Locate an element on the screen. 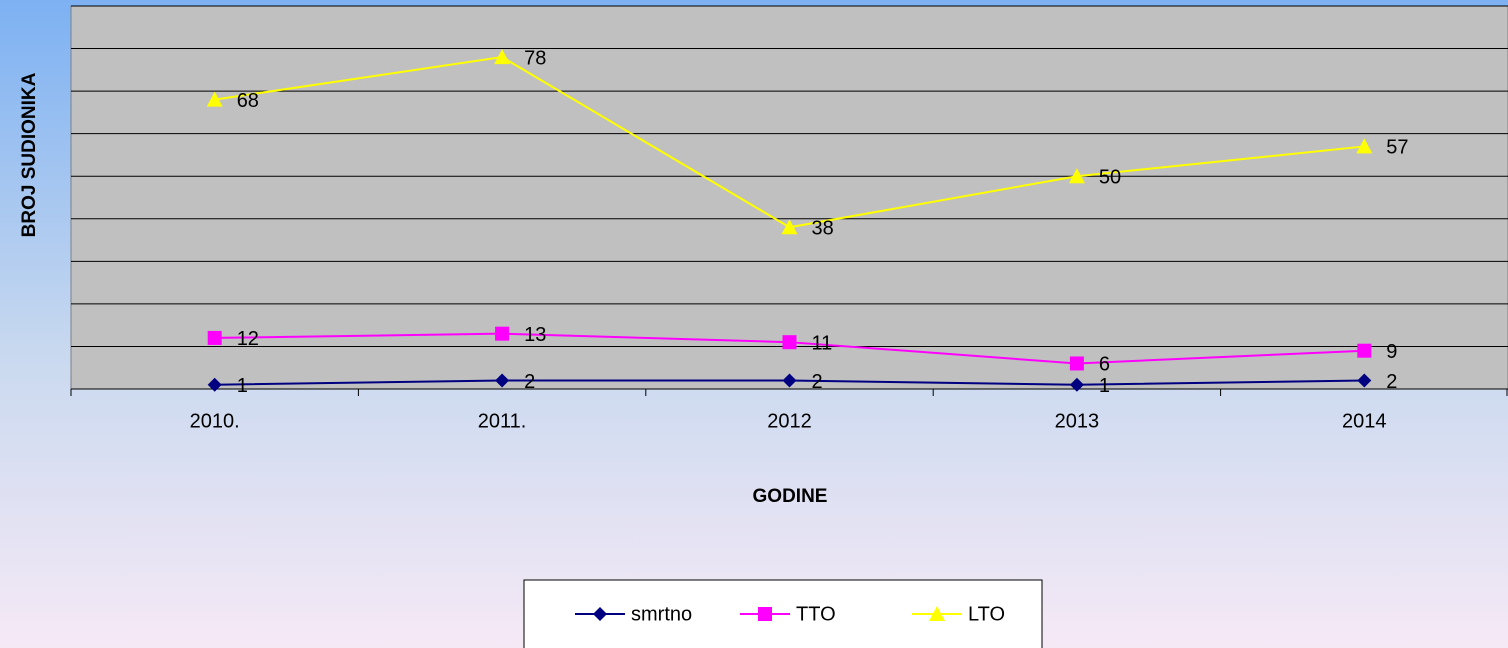 The image size is (1508, 648). data-label: 38 is located at coordinates (823, 229).